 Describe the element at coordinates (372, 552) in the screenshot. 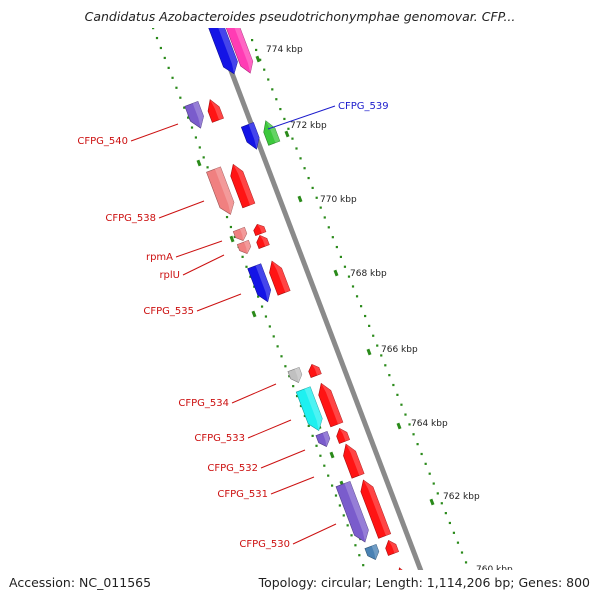

I see `gene-arrow-steel` at that location.